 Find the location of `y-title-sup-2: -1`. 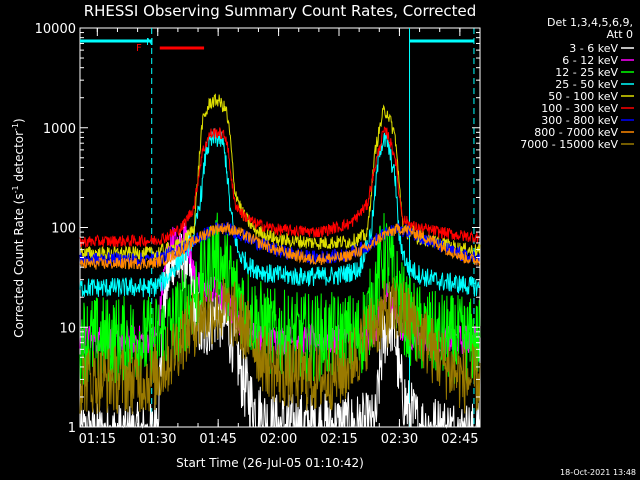

y-title-sup-2: -1 is located at coordinates (15, 127).